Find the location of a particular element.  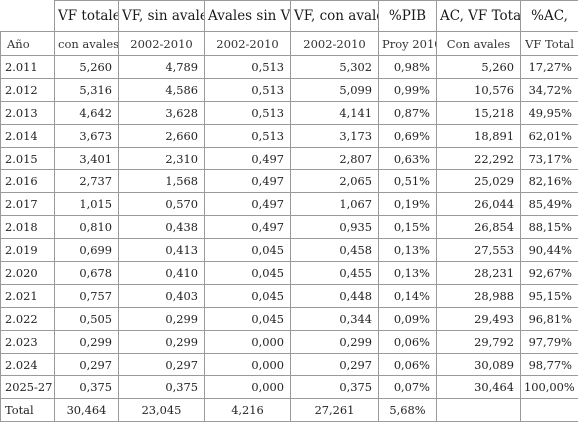

table-cell-year: 2.022 is located at coordinates (28, 318).